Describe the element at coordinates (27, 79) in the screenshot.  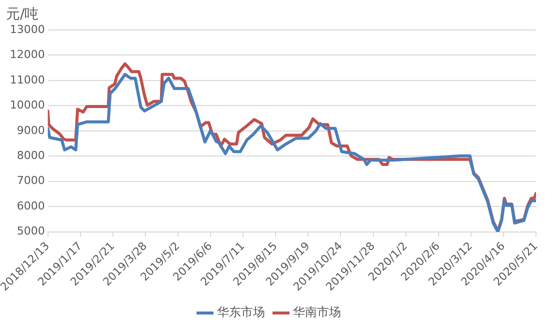
I see `y-tick-label: 11000` at that location.